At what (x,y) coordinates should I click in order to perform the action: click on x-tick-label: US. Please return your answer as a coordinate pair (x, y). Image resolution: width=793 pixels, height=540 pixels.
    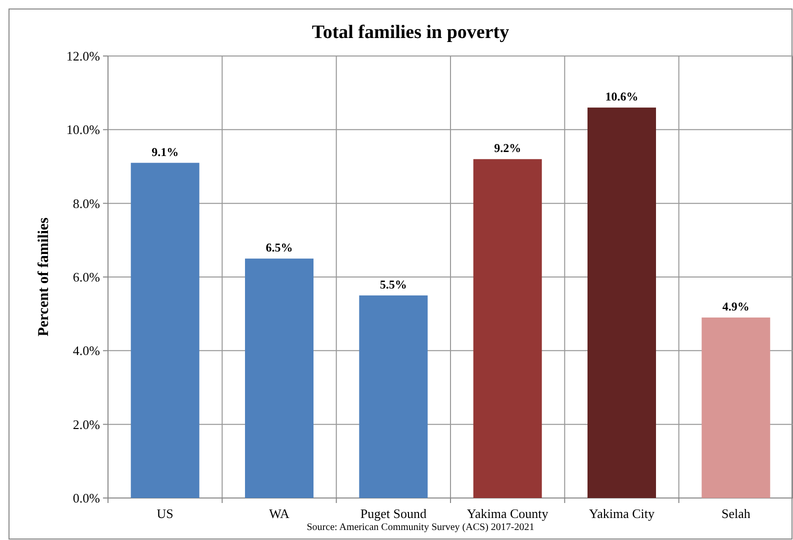
    Looking at the image, I should click on (165, 513).